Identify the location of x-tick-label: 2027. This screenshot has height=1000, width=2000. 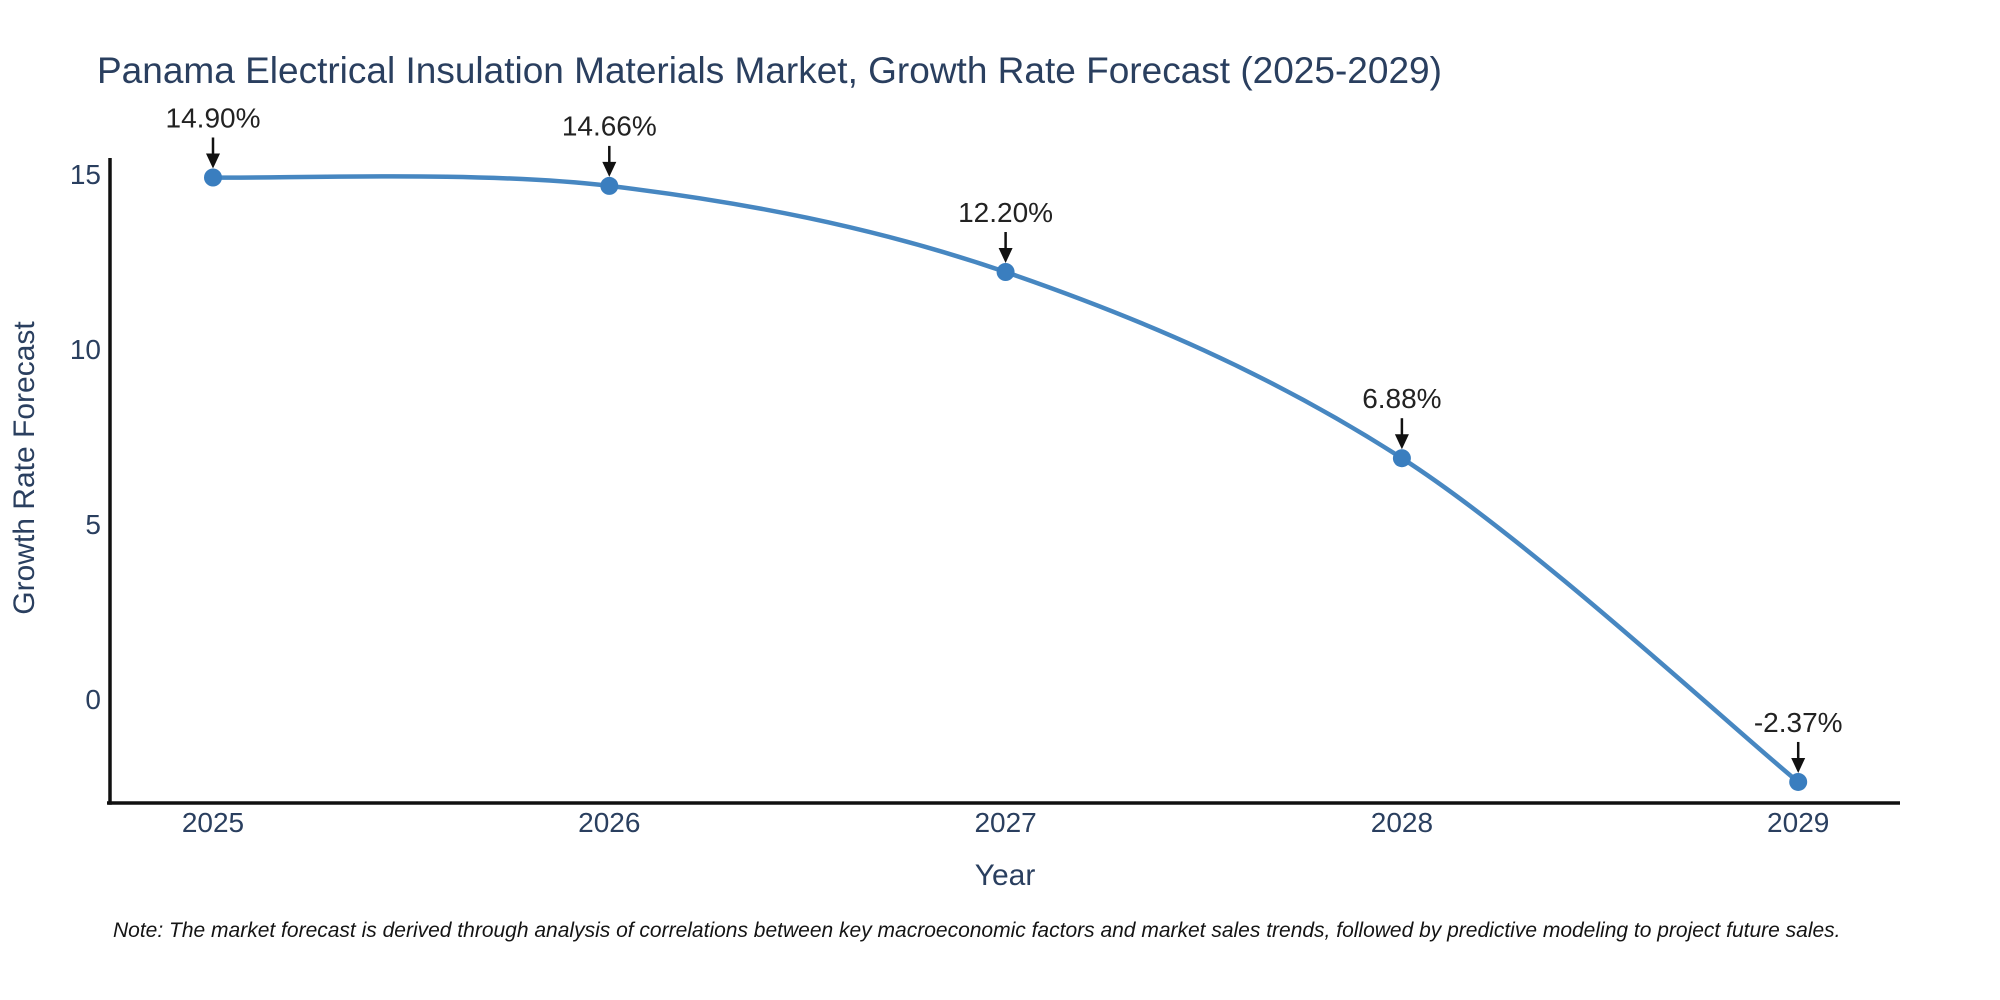
(1005, 822).